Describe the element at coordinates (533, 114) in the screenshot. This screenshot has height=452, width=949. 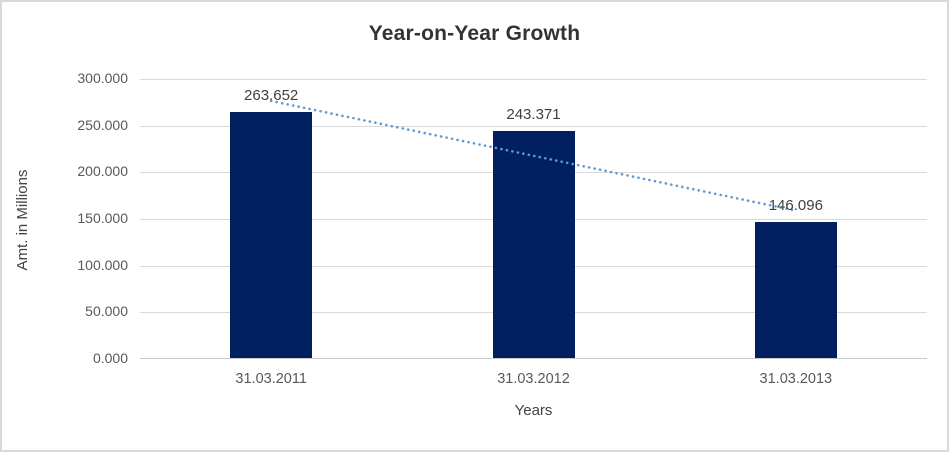
I see `data-label: 243.371` at that location.